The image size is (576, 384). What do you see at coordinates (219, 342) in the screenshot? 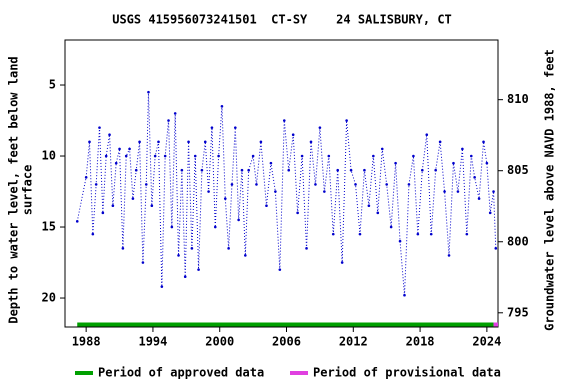
I see `x-tick-label: 2000` at bounding box center [219, 342].